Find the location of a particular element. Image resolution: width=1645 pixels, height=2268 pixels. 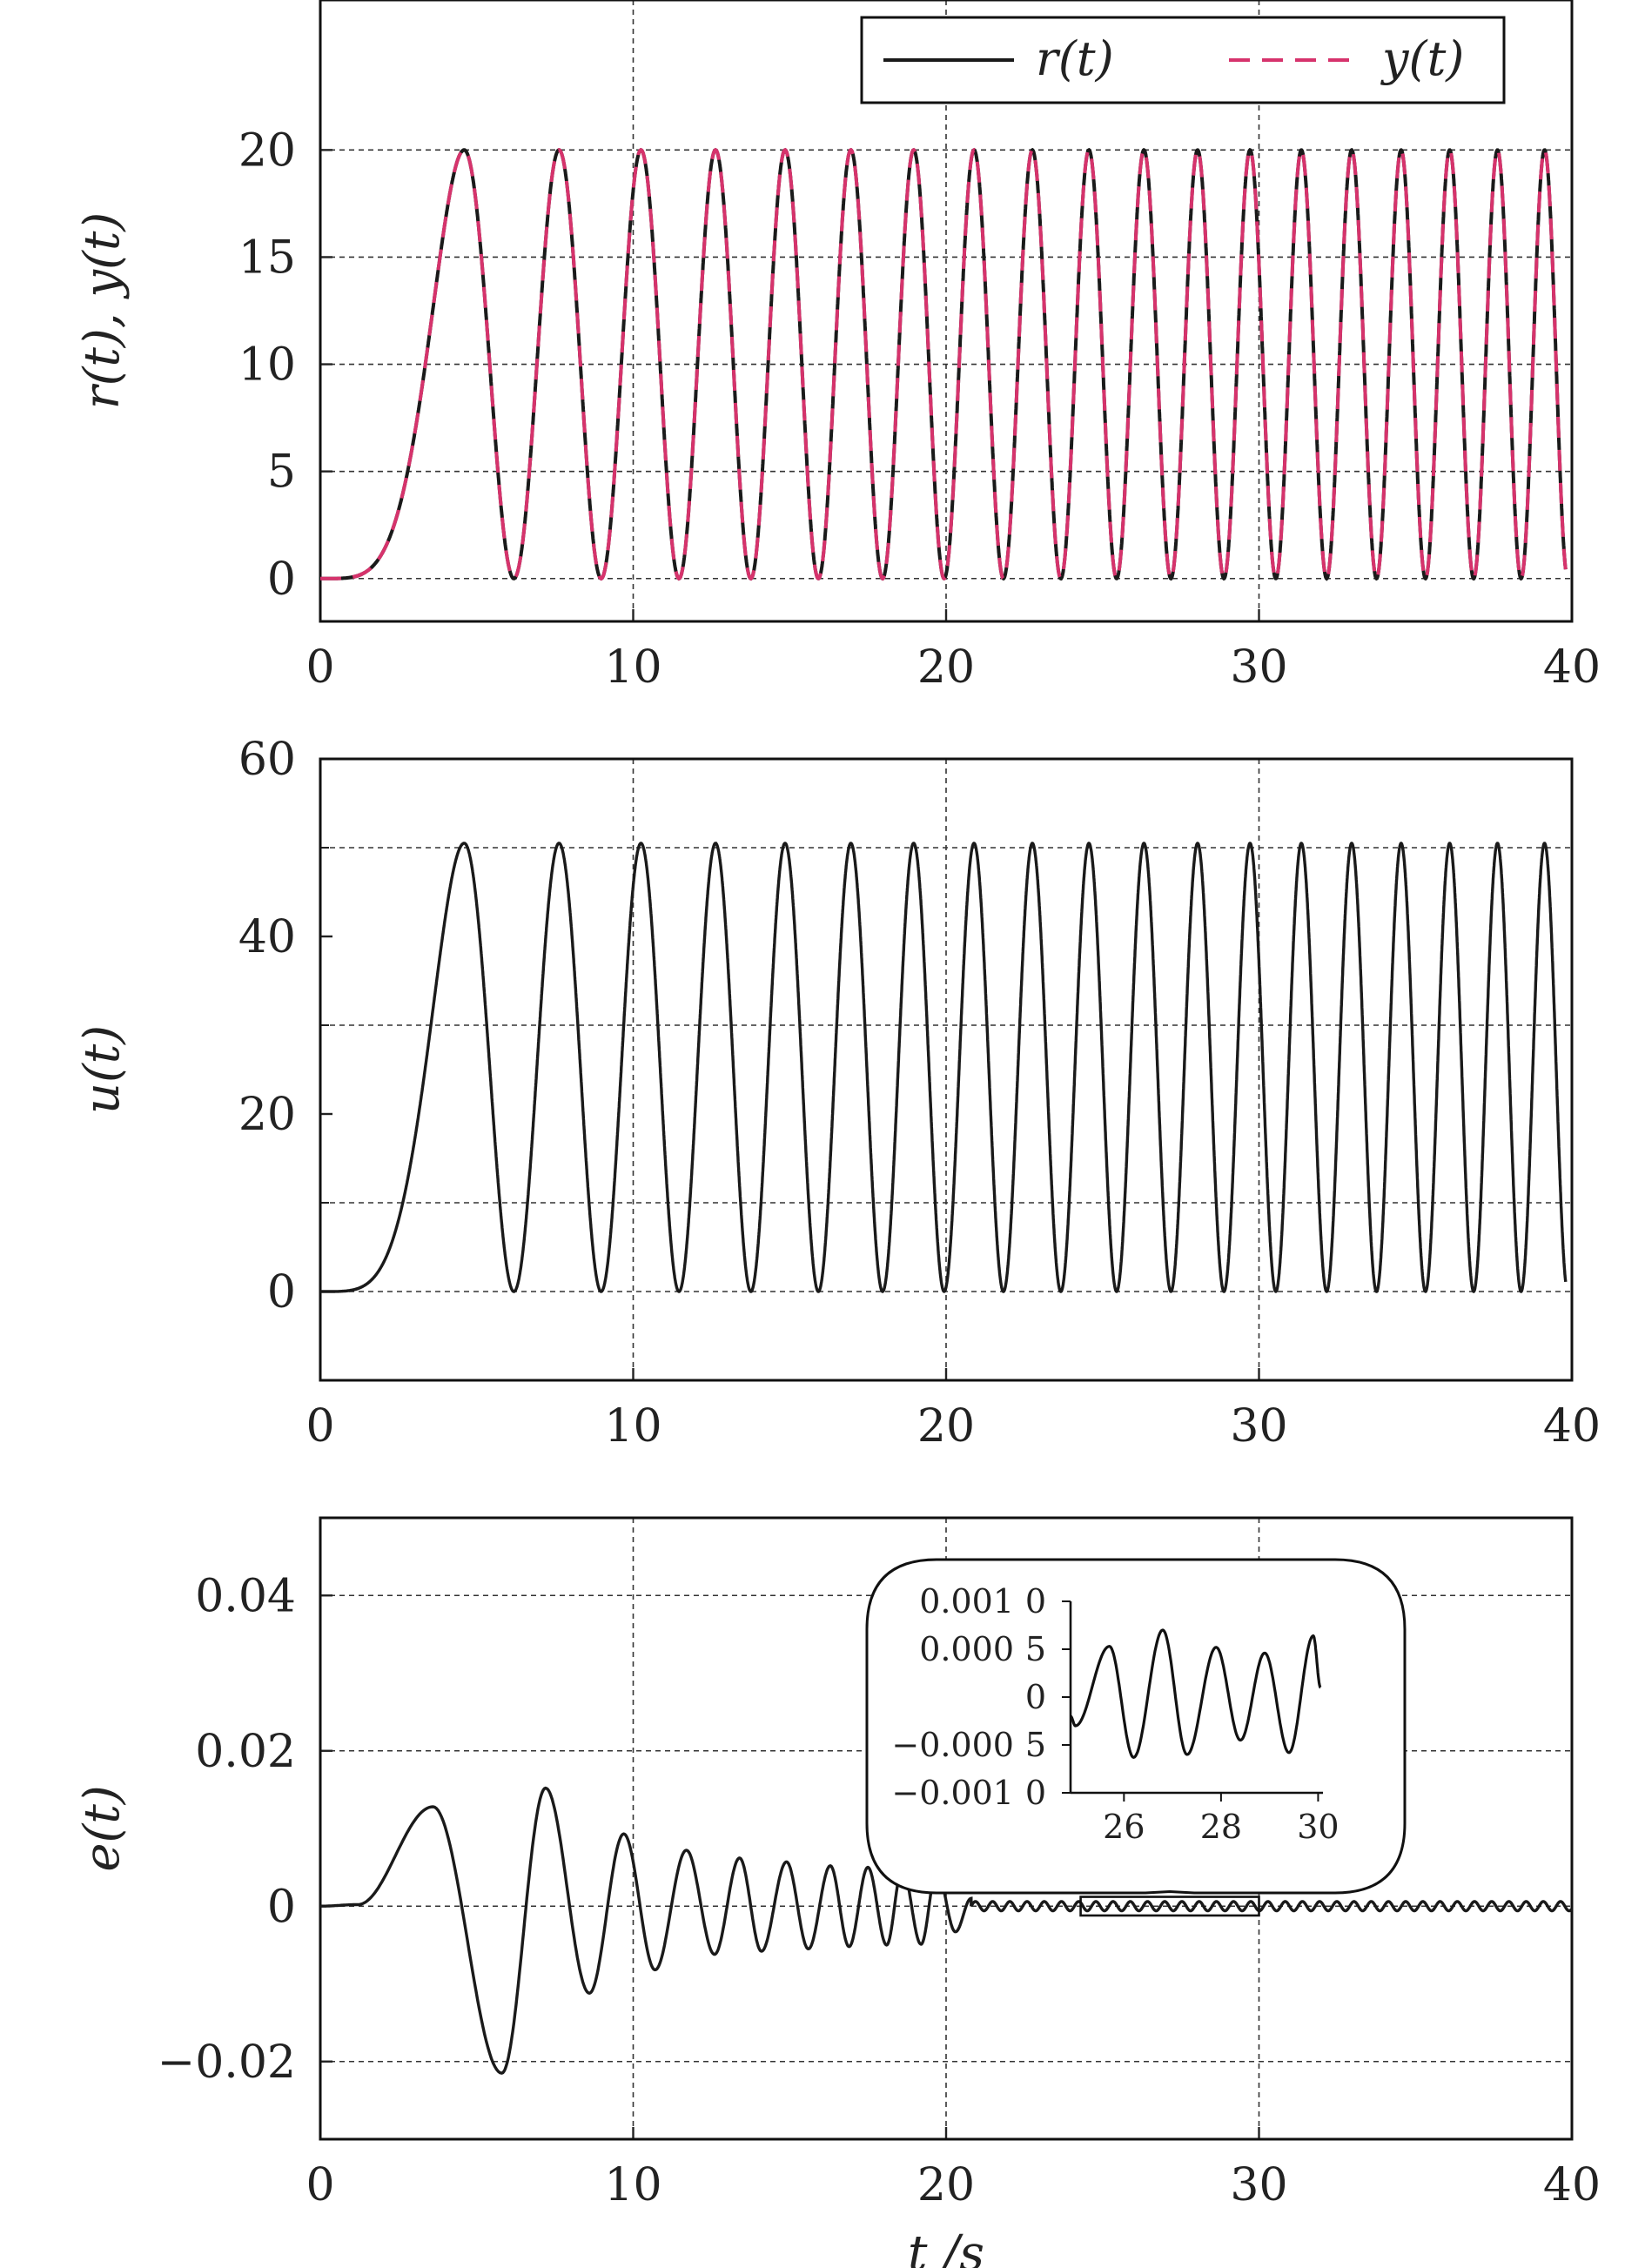

y-axis-label: e(t) is located at coordinates (103, 1828).